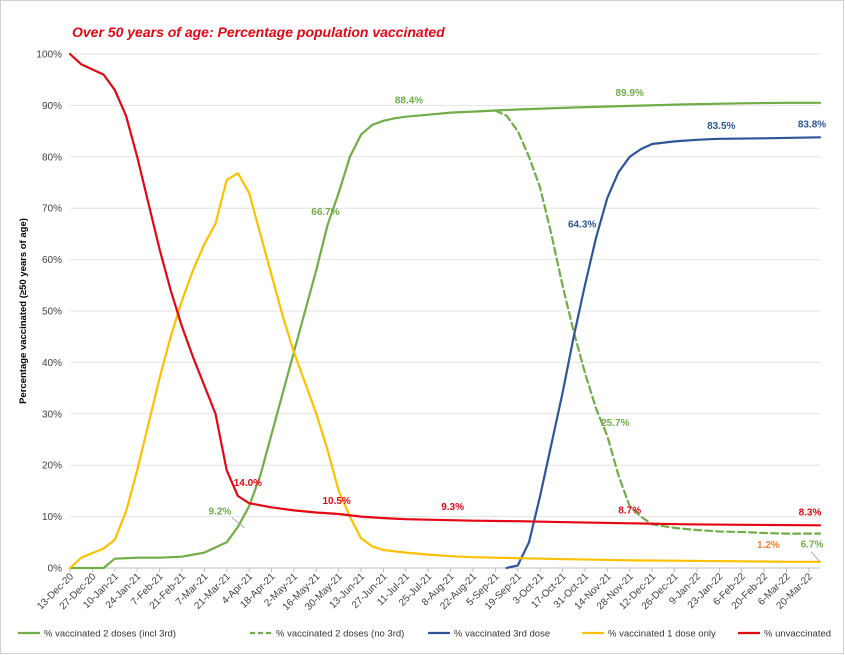  What do you see at coordinates (812, 124) in the screenshot?
I see `data-label: 83.8%` at bounding box center [812, 124].